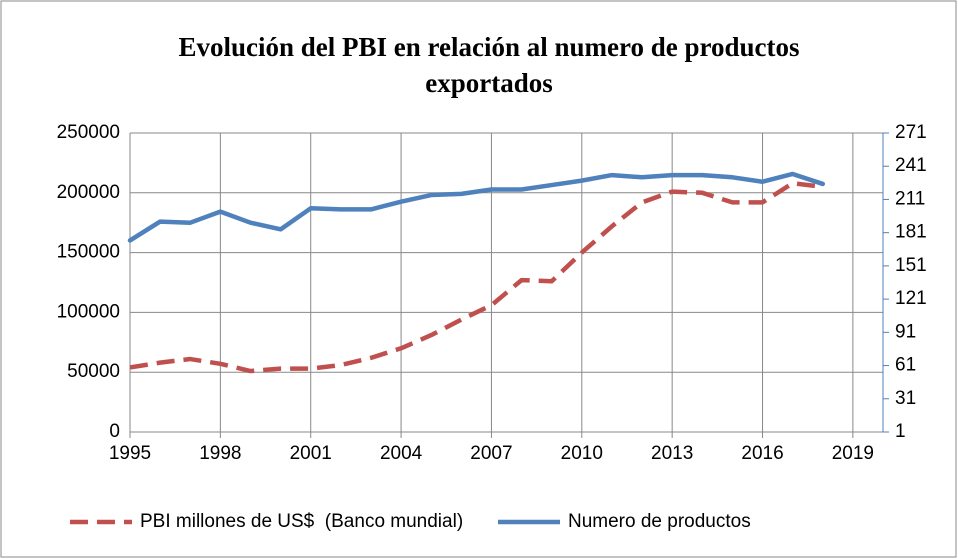  Describe the element at coordinates (311, 453) in the screenshot. I see `x-tick-label: 2001` at that location.